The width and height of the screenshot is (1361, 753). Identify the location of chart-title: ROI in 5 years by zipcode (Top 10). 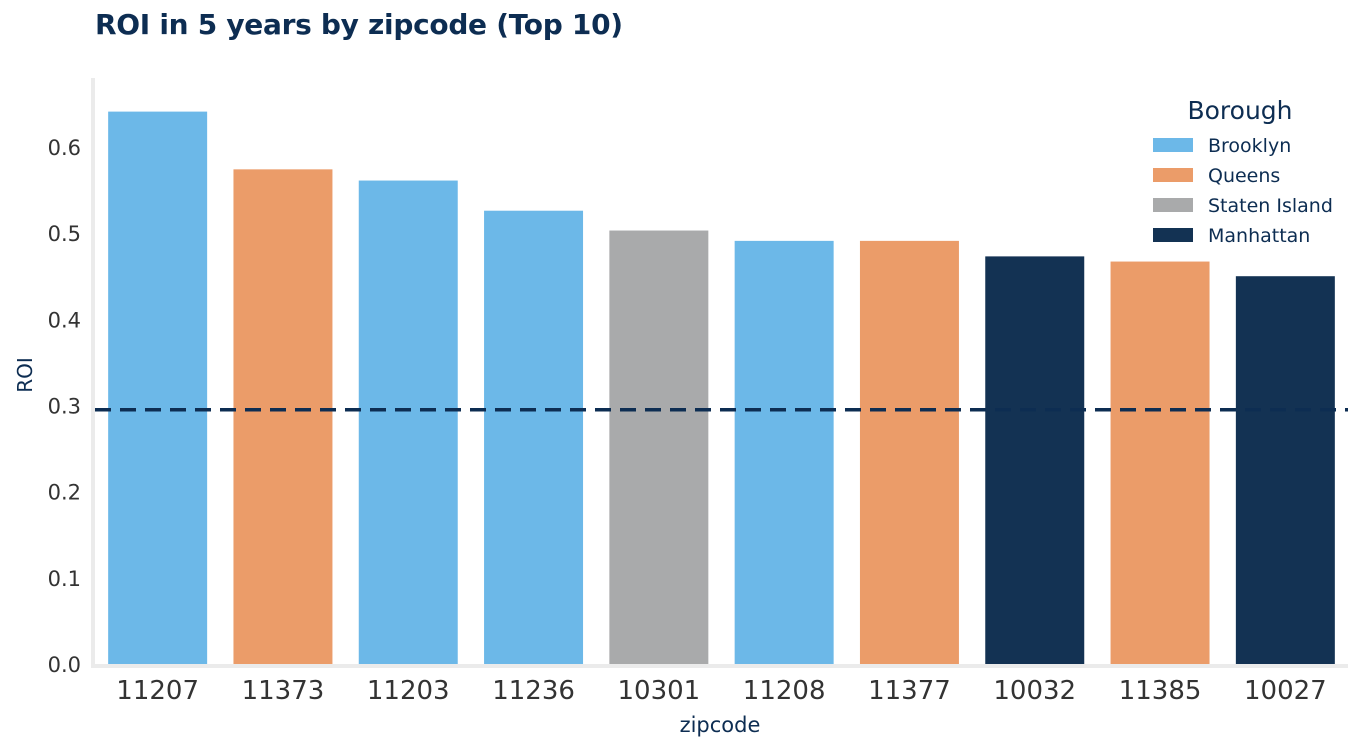
(359, 24).